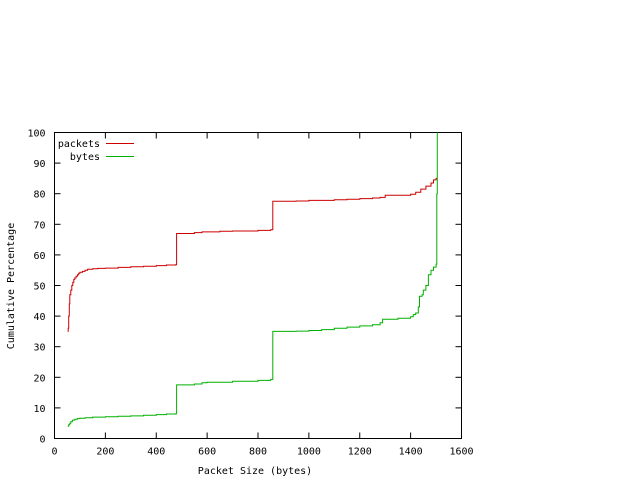  What do you see at coordinates (39, 348) in the screenshot?
I see `y-tick-label: 30` at bounding box center [39, 348].